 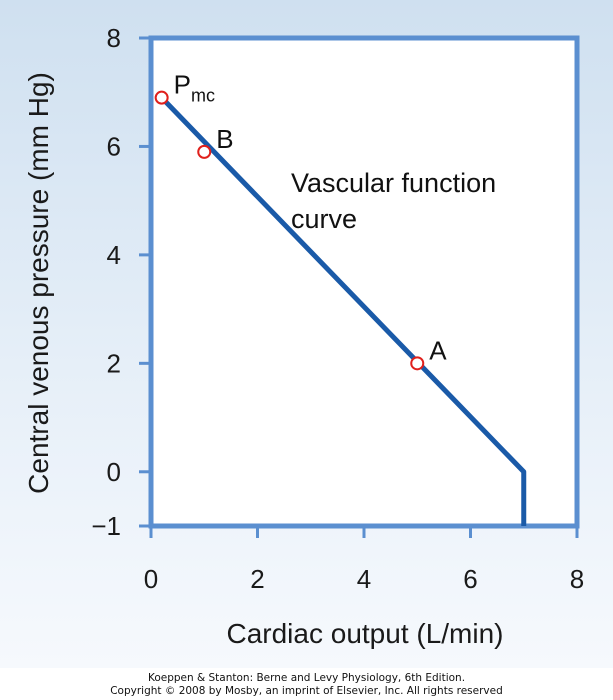 What do you see at coordinates (114, 146) in the screenshot?
I see `y-tick-label: 6` at bounding box center [114, 146].